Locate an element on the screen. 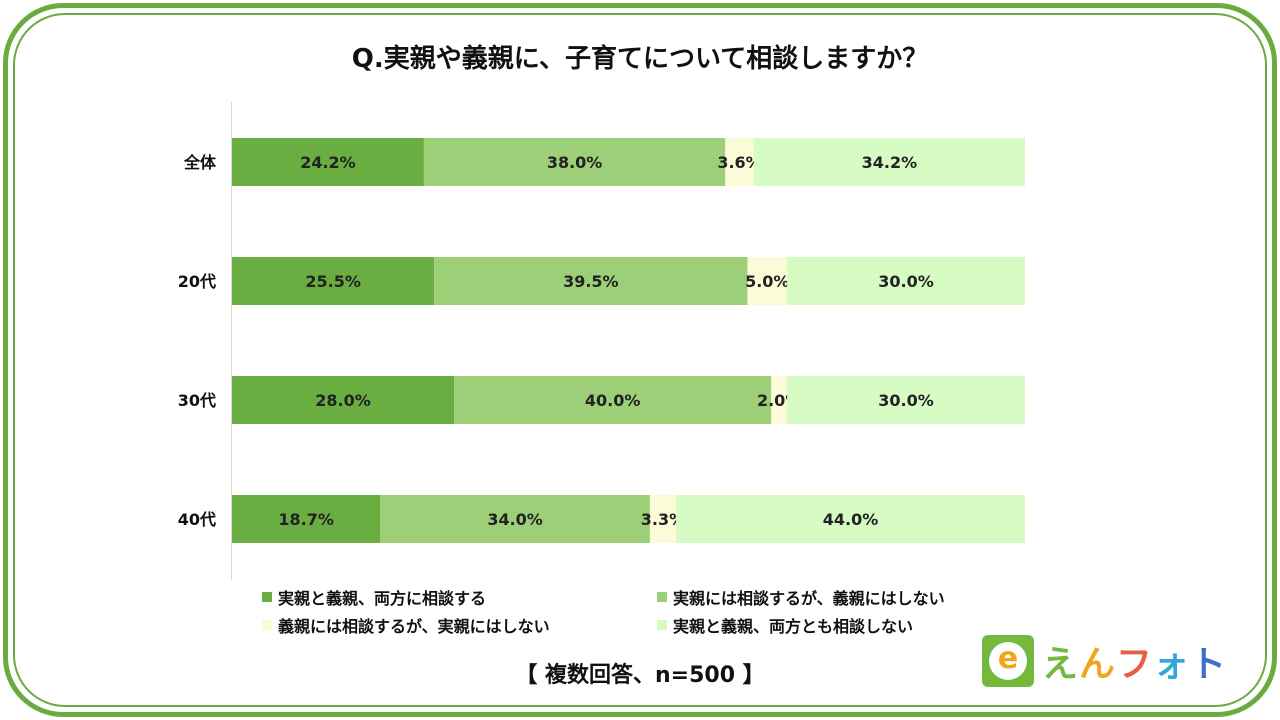 This screenshot has width=1280, height=720. value-label: 18.7% is located at coordinates (306, 519).